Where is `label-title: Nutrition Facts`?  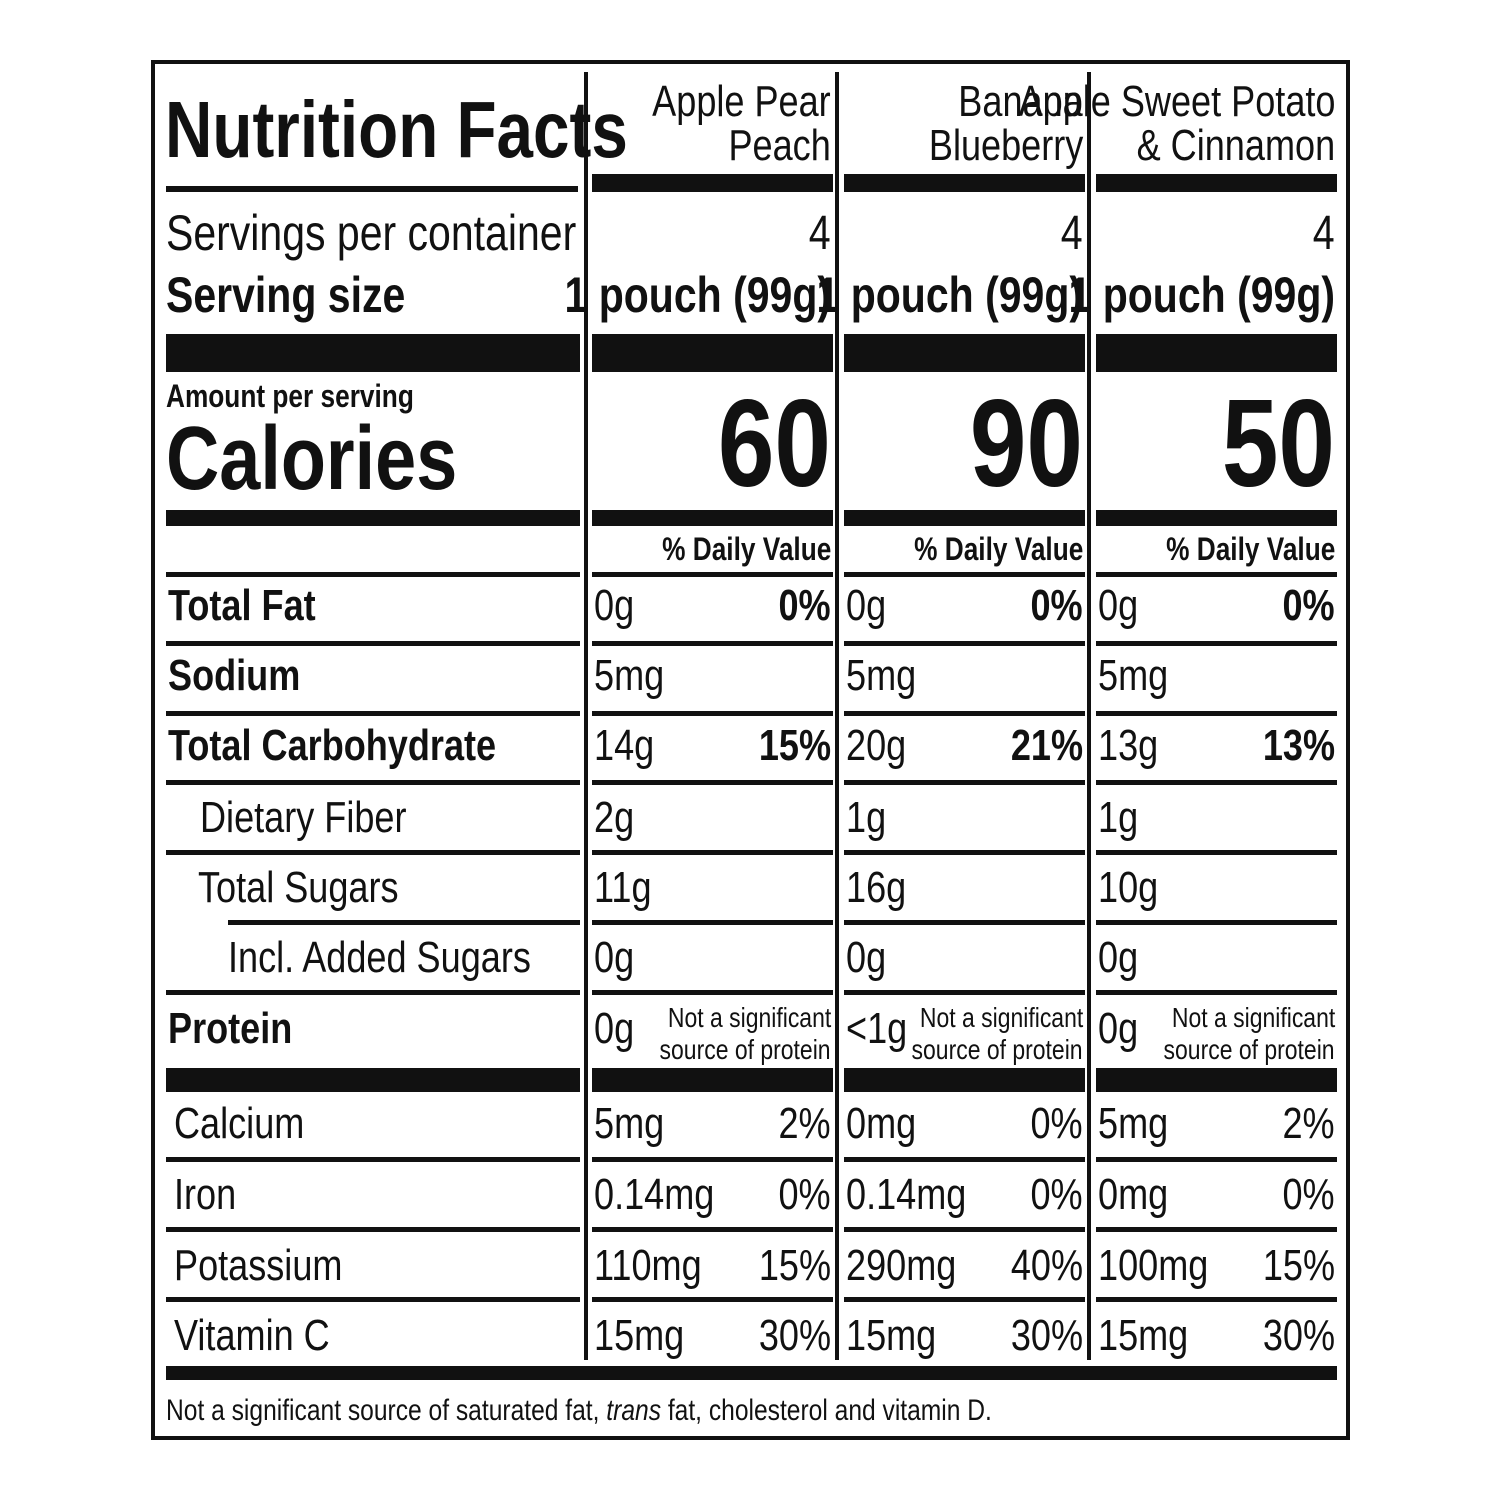
label-title: Nutrition Facts is located at coordinates (396, 129).